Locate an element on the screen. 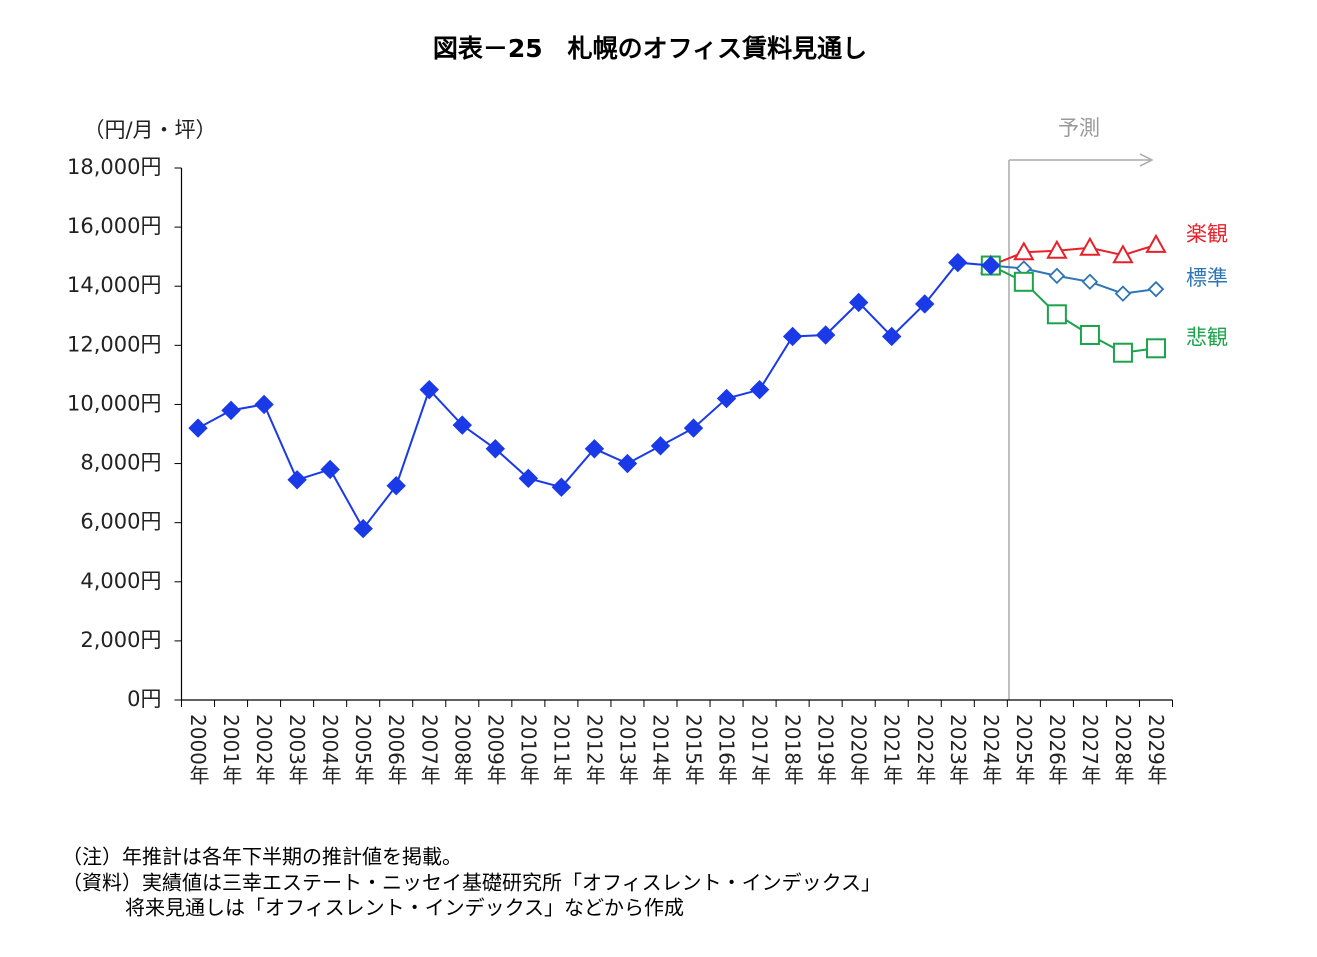 This screenshot has width=1317, height=957. x-tick-label: 2017年 is located at coordinates (760, 749).